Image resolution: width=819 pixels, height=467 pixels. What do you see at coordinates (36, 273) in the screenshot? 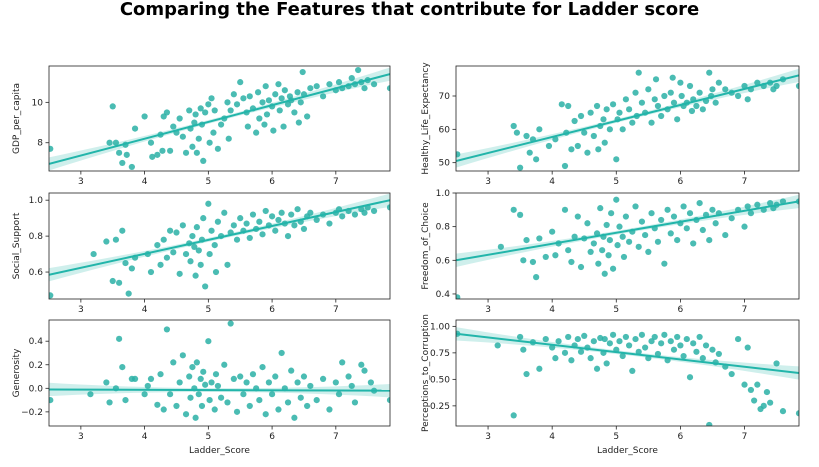
I see `y-tick-label: 0.6` at bounding box center [36, 273].